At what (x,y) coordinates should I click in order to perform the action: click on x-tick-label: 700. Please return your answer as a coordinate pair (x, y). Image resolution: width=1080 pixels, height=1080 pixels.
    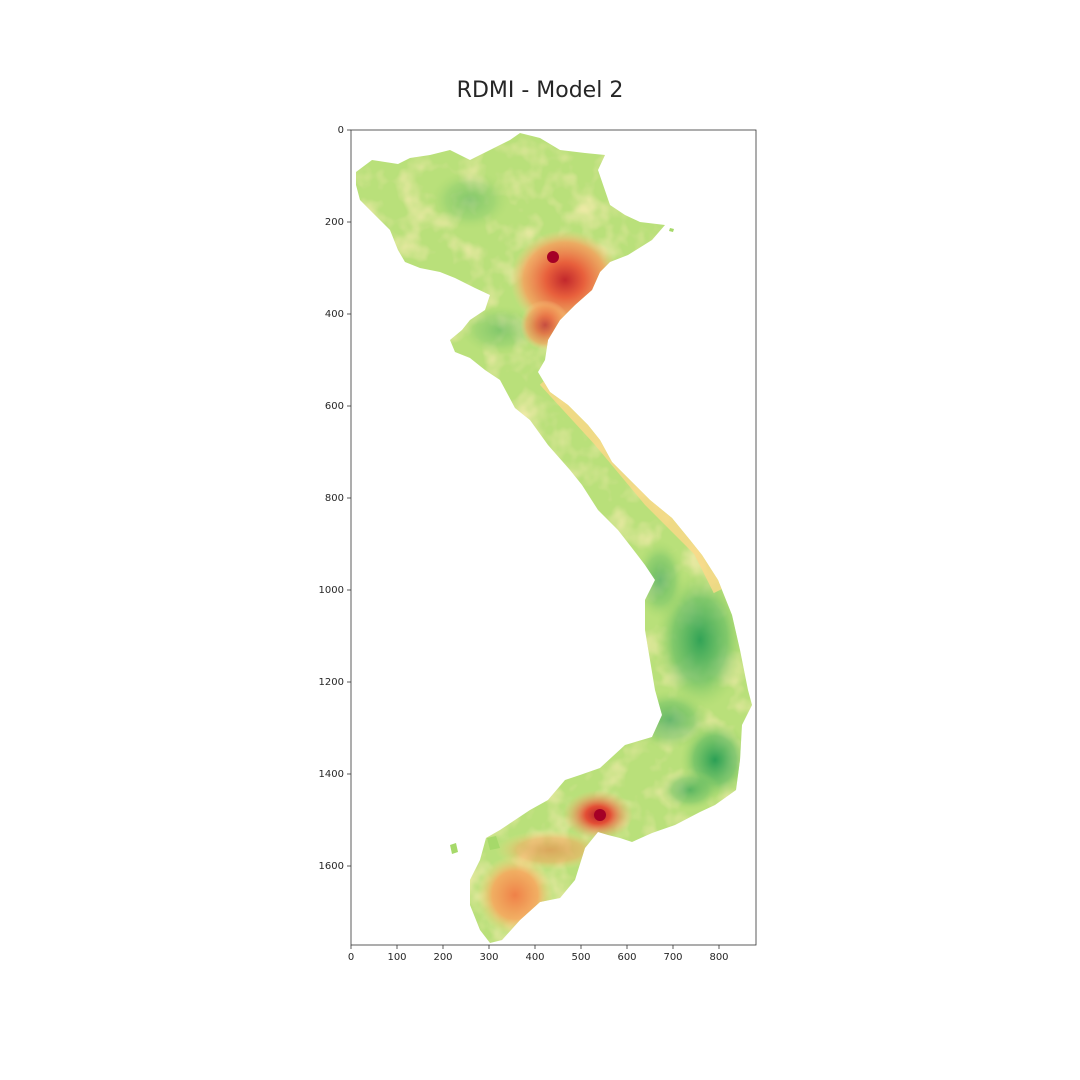
    Looking at the image, I should click on (672, 957).